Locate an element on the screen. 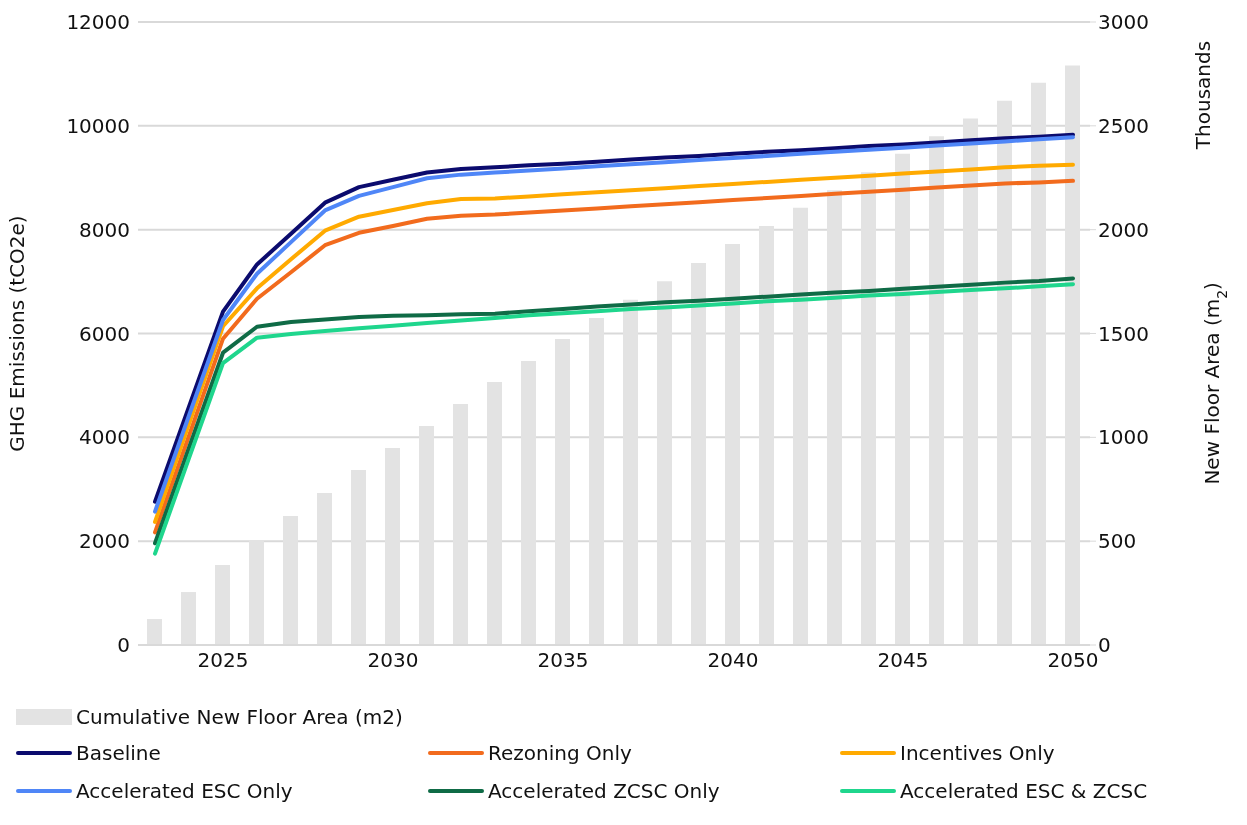  y2-tick-label: 2500 is located at coordinates (1123, 125).